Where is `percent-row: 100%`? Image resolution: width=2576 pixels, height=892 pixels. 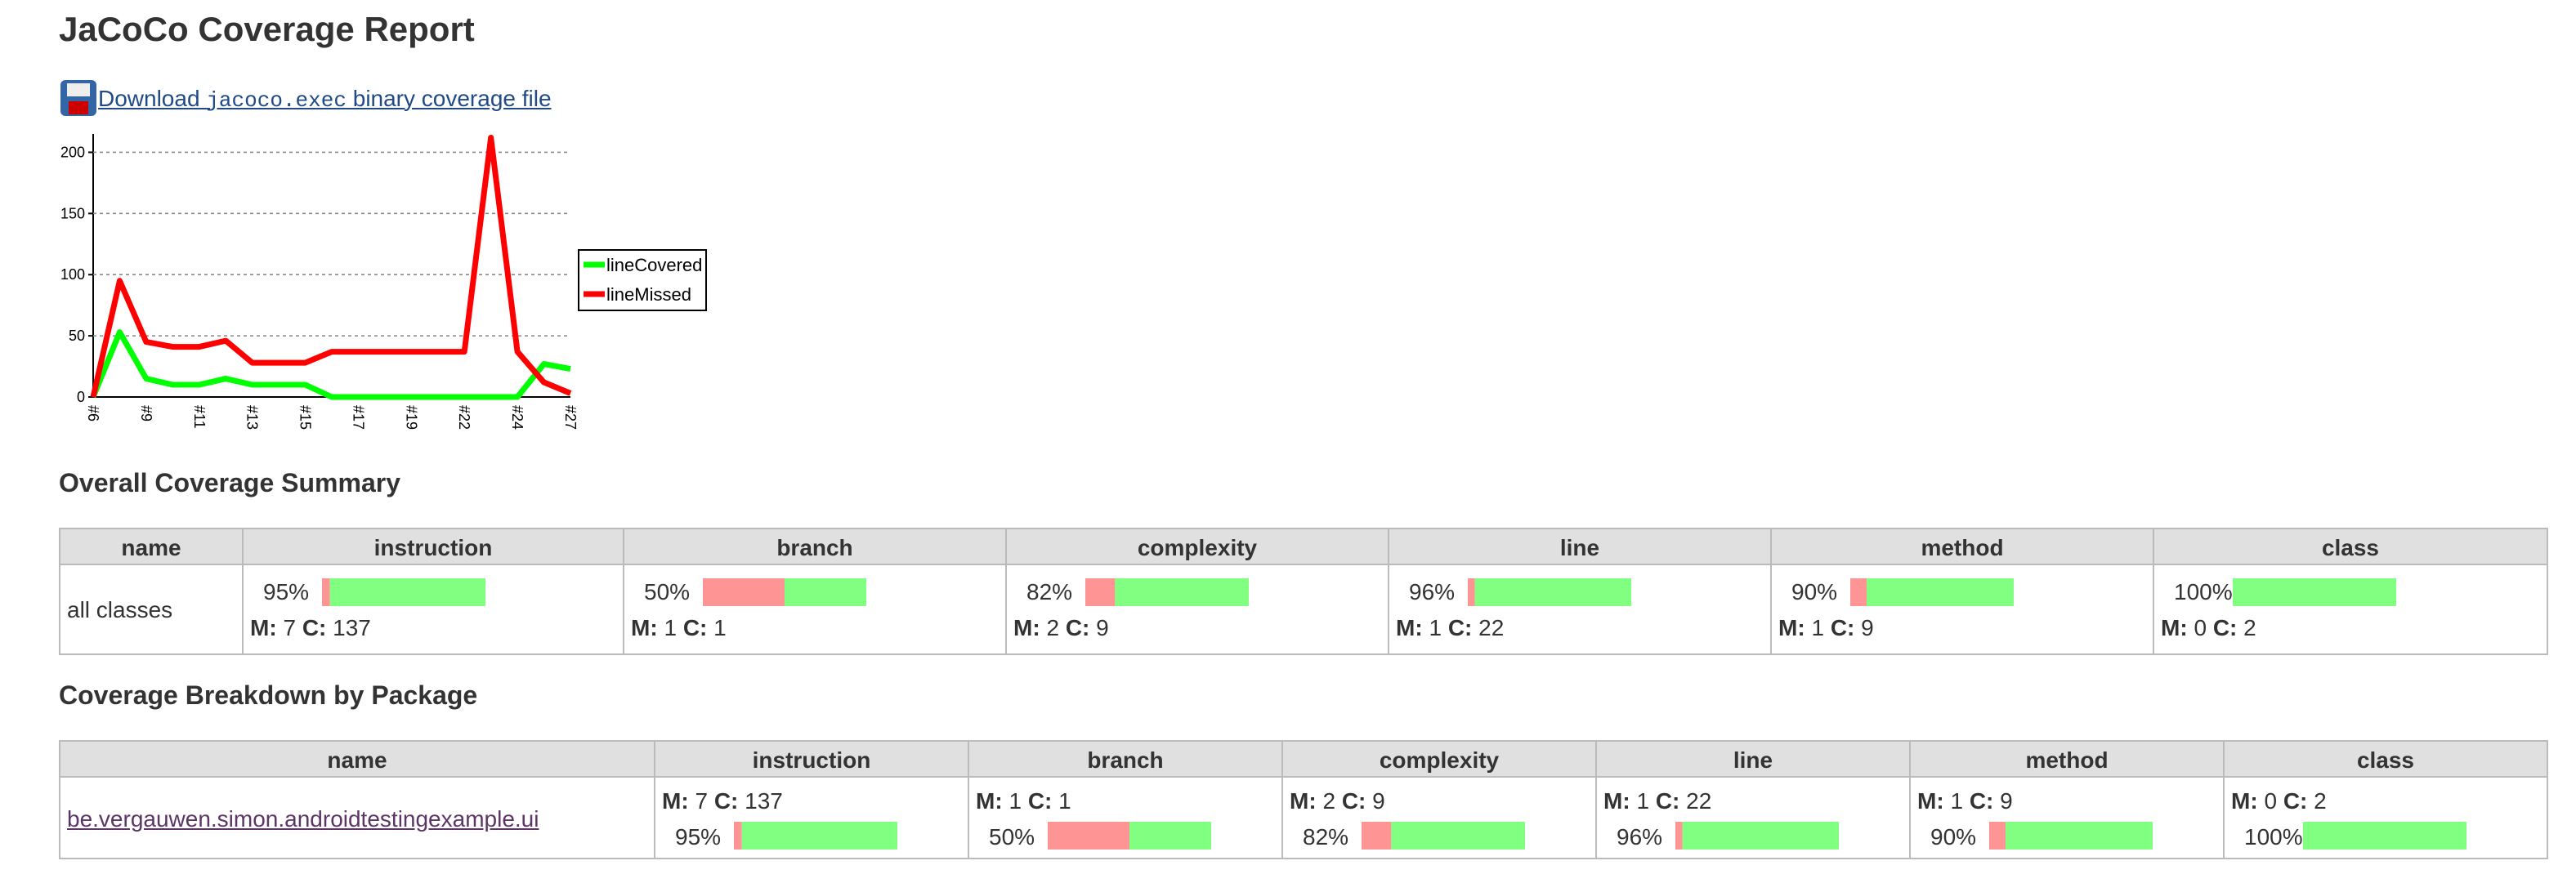 percent-row: 100% is located at coordinates (2350, 591).